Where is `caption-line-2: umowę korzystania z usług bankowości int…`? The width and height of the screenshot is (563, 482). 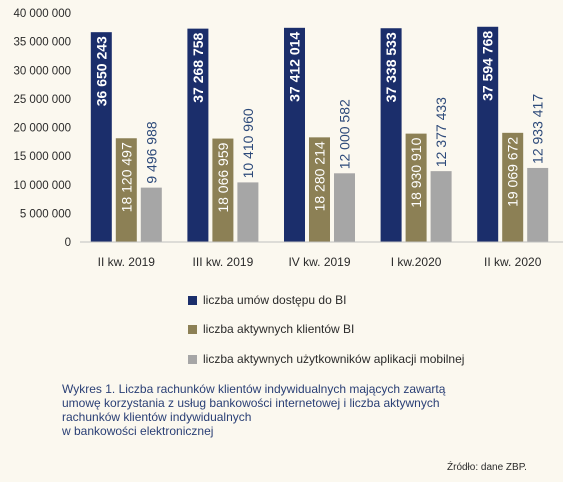 caption-line-2: umowę korzystania z usług bankowości int… is located at coordinates (251, 403).